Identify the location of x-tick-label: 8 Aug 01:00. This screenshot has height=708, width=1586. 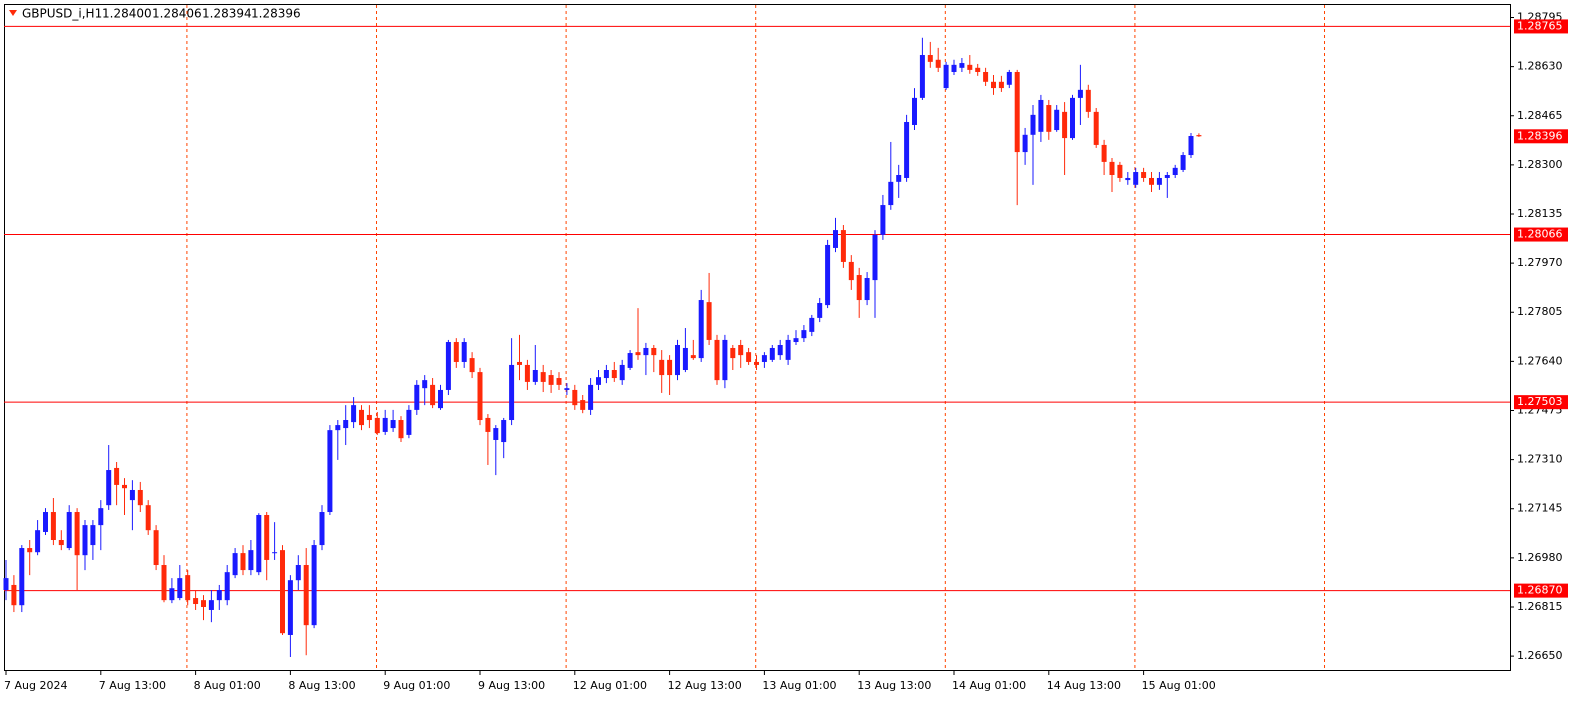
(227, 685).